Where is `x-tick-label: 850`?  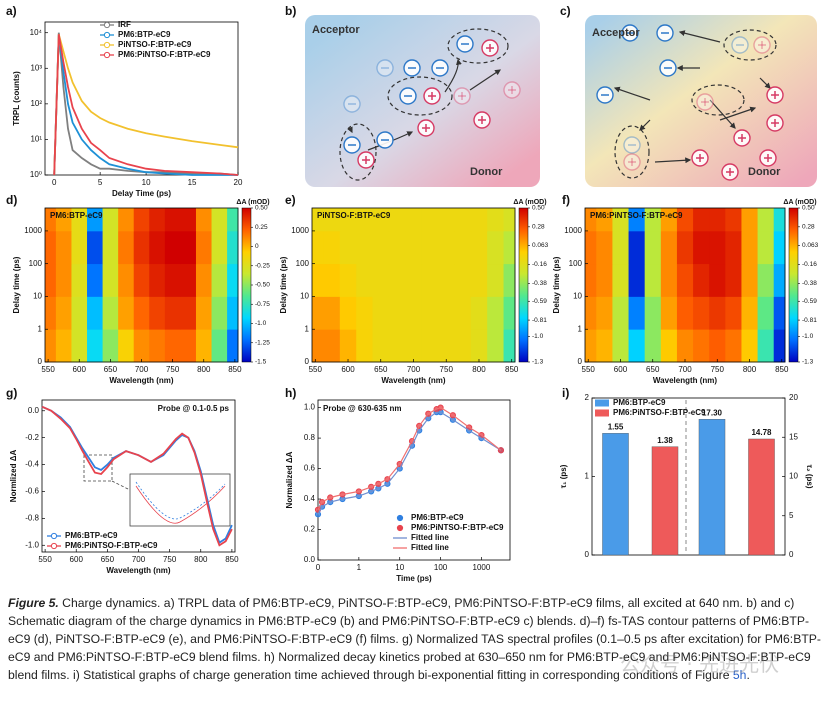 x-tick-label: 850 is located at coordinates (782, 369).